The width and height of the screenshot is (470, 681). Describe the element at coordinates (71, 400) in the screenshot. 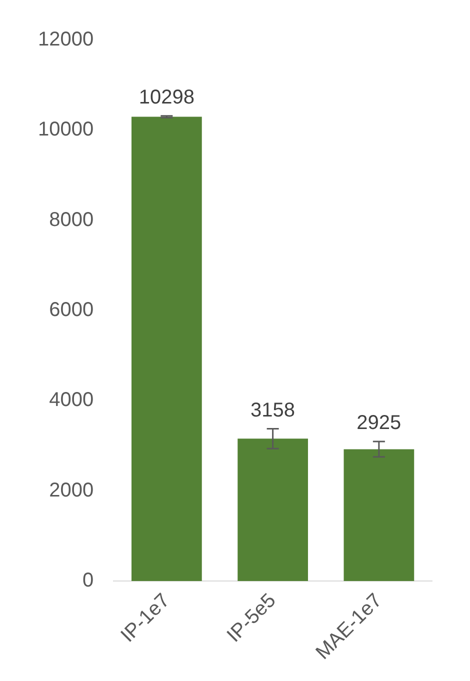

I see `y-tick-label: 4000` at that location.